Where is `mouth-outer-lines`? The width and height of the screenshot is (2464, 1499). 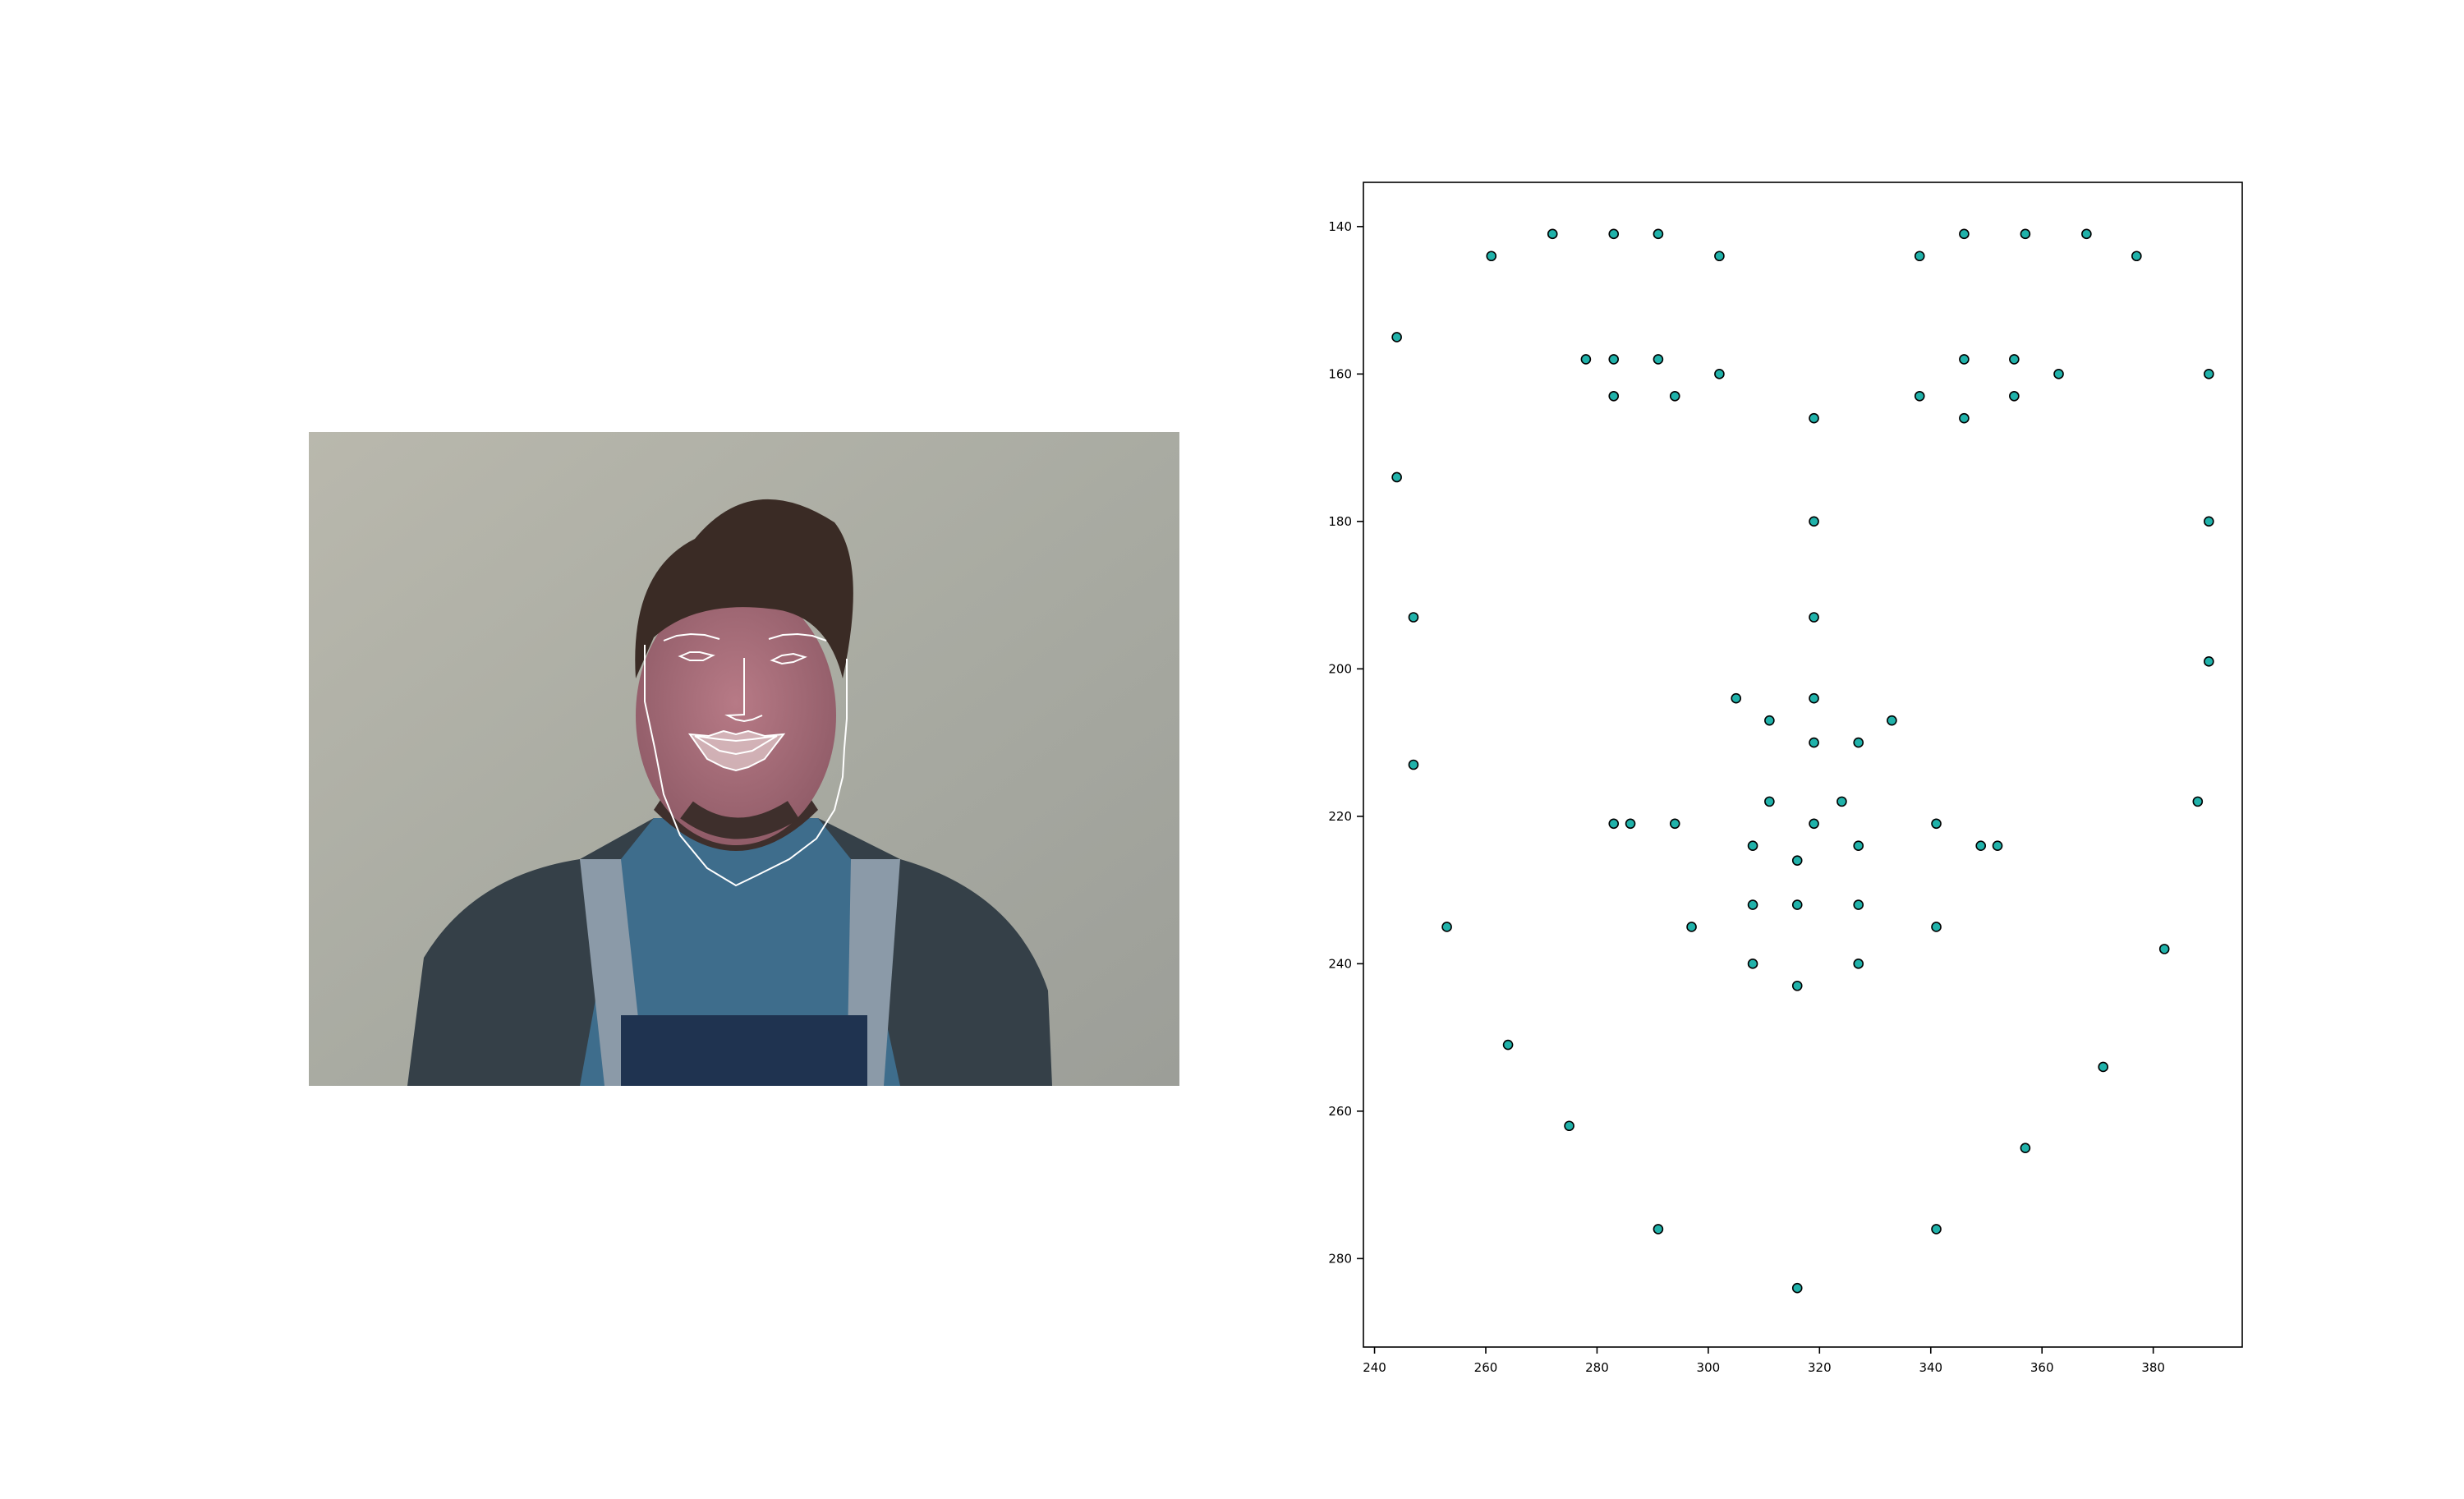
mouth-outer-lines is located at coordinates (736, 750).